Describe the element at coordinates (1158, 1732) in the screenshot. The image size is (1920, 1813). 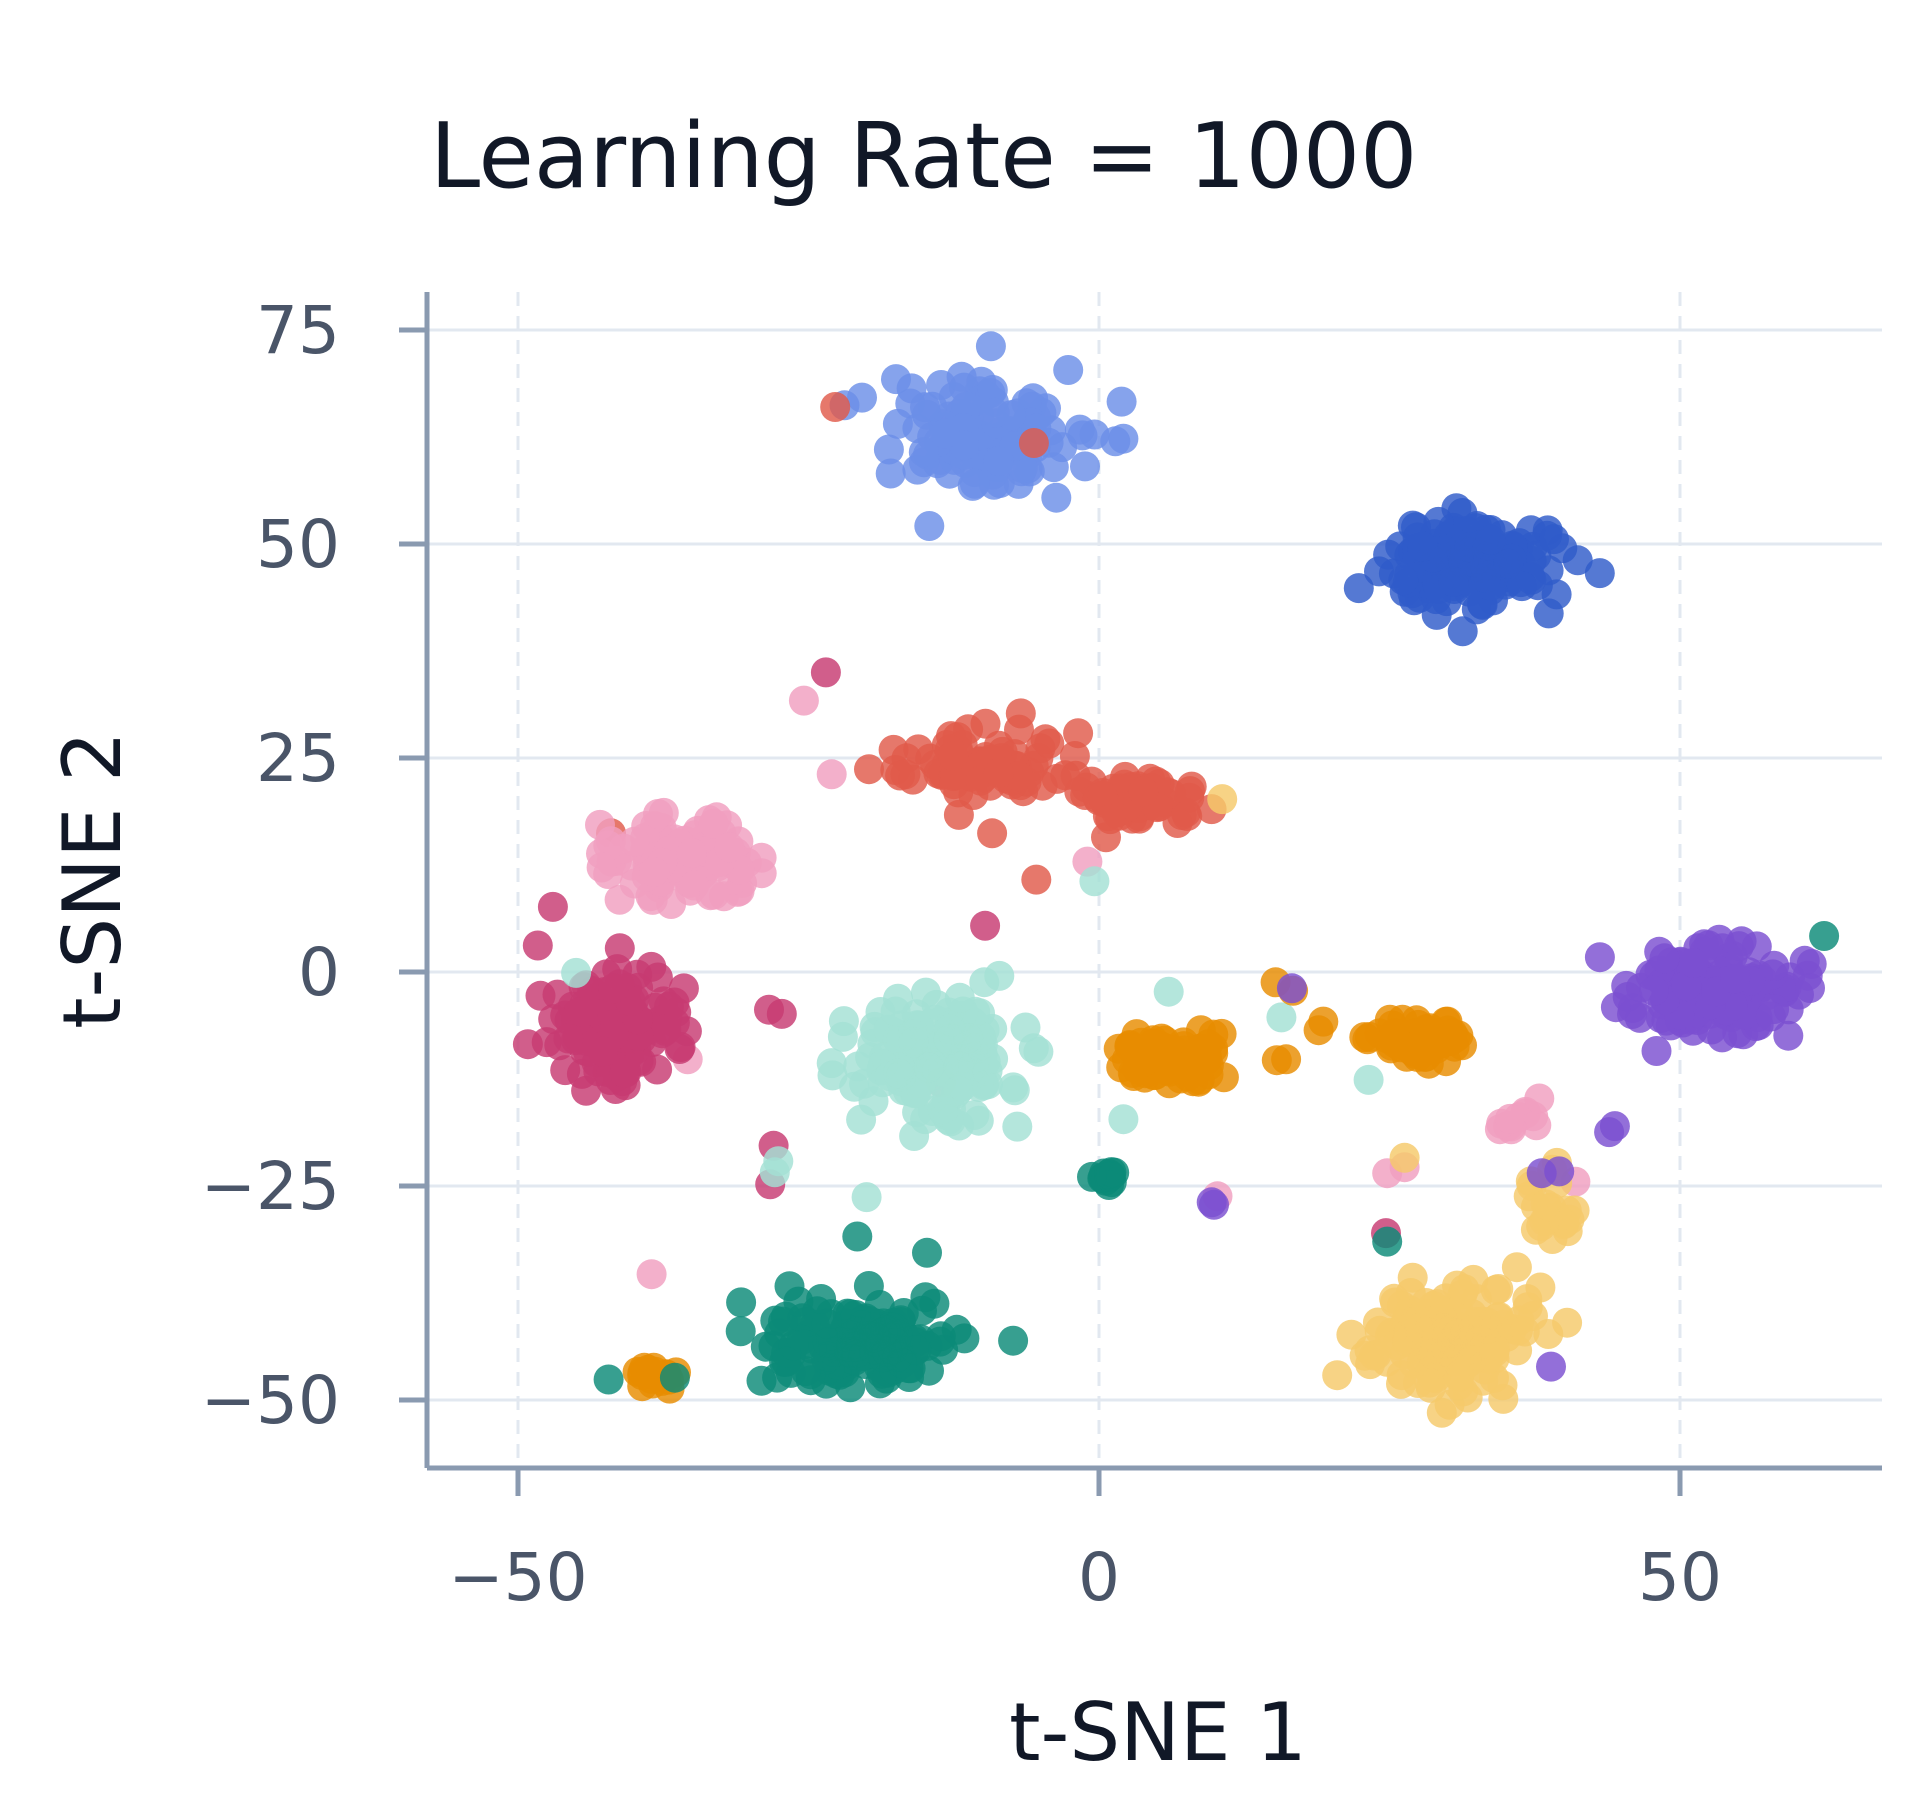
I see `x-axis-title: t-SNE 1` at that location.